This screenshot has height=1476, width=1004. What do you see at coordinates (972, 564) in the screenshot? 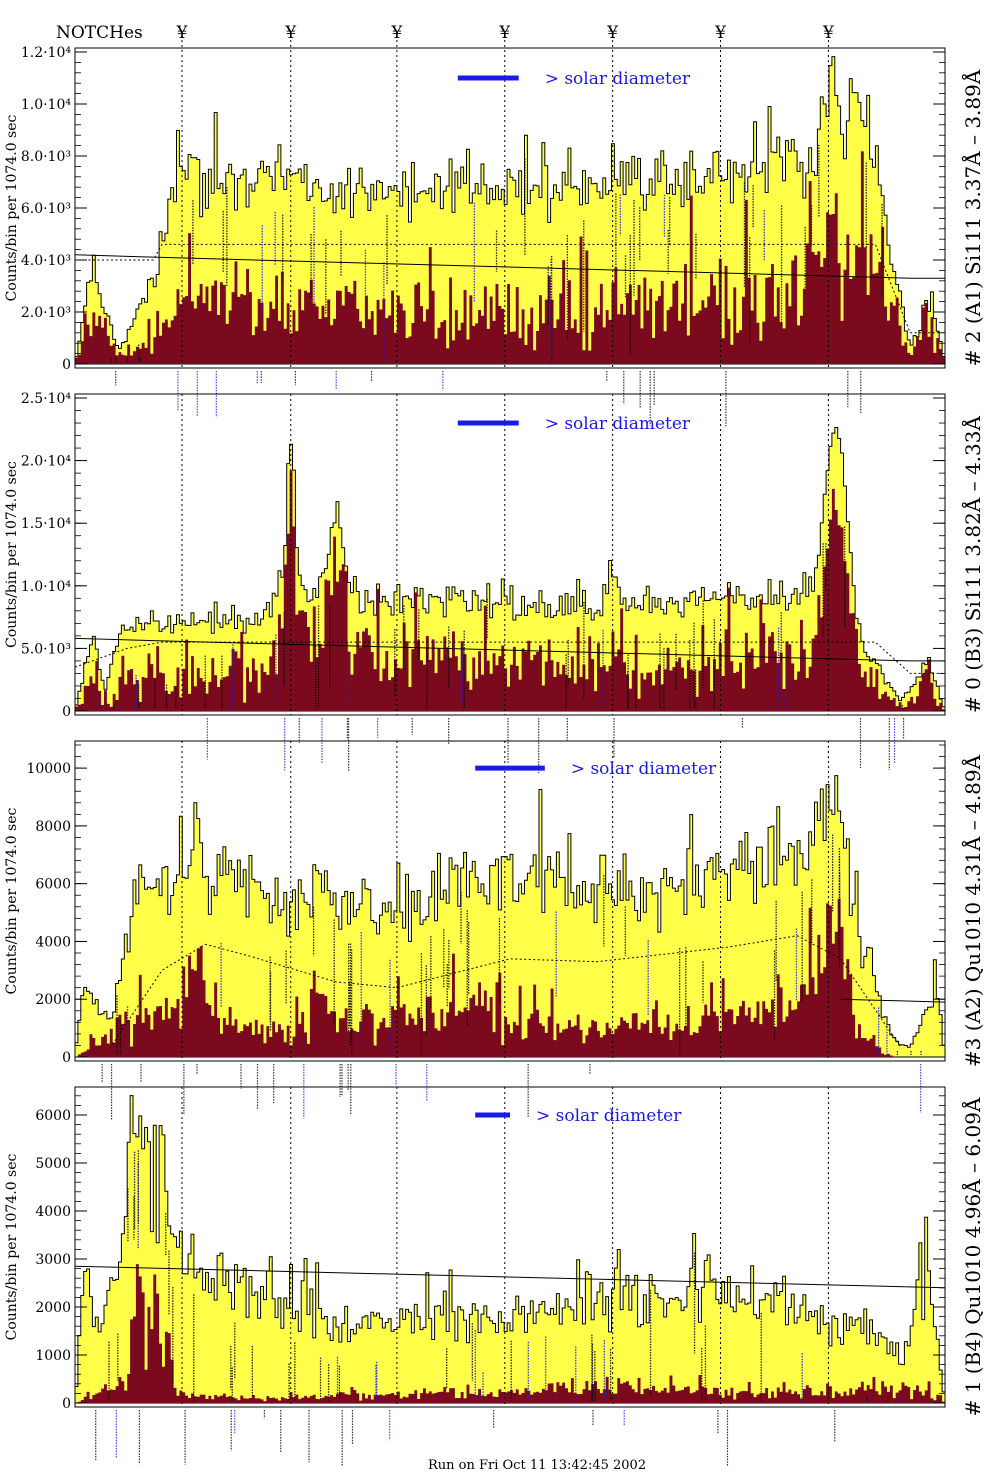
I see `detector-label: # 0 (B3) Si111 3.82Å – 4.33Å` at bounding box center [972, 564].